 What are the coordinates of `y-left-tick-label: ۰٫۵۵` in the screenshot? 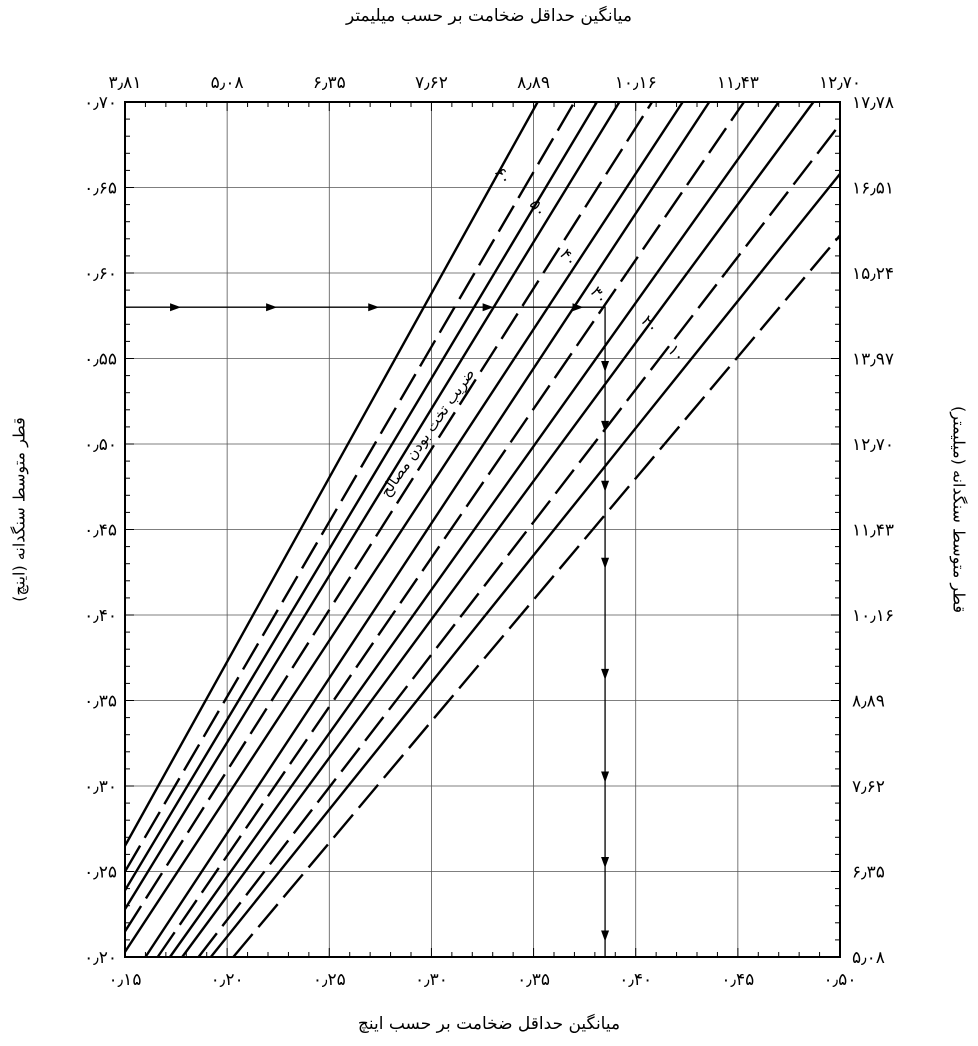 It's located at (100, 360).